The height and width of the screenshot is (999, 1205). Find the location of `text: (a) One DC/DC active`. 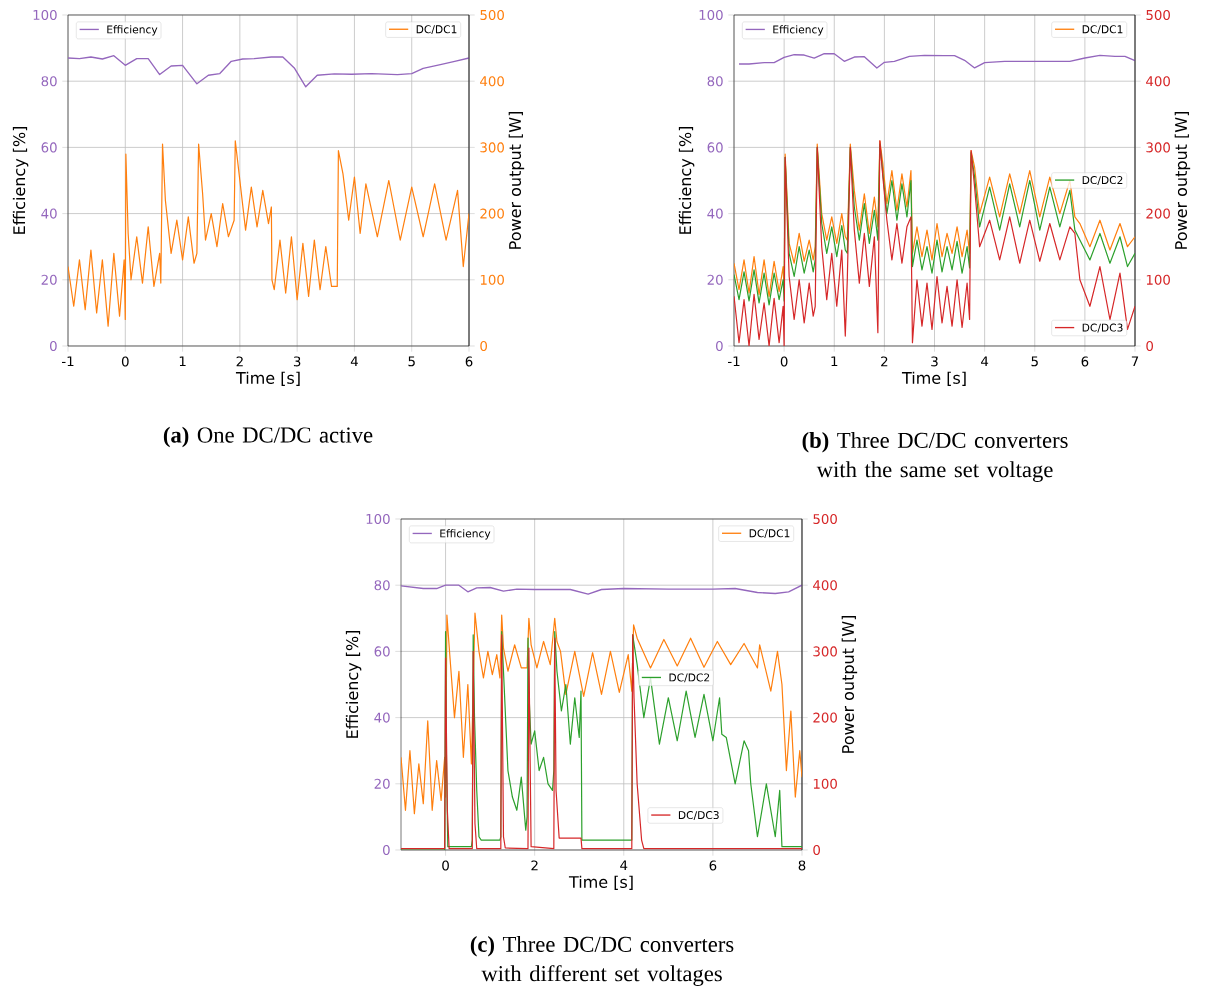

text: (a) One DC/DC active is located at coordinates (268, 437).